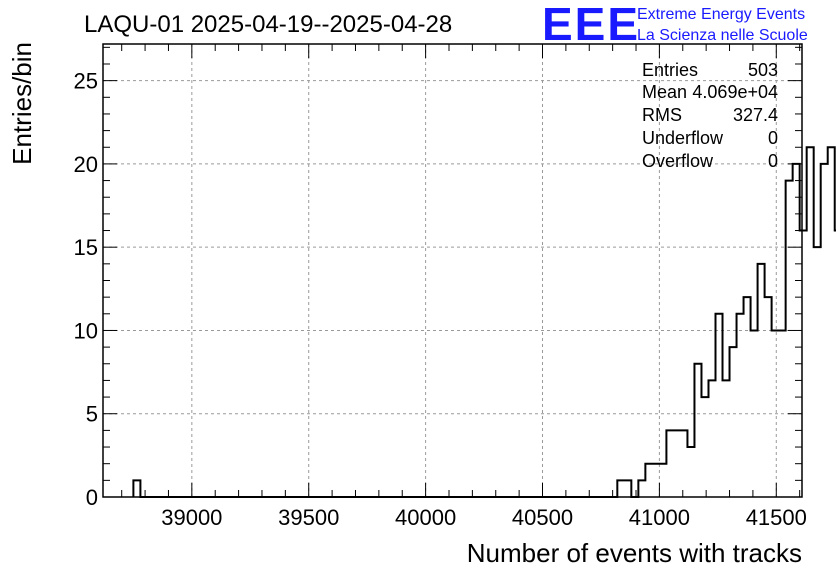  Describe the element at coordinates (773, 138) in the screenshot. I see `stats-underflow-value: 0` at that location.